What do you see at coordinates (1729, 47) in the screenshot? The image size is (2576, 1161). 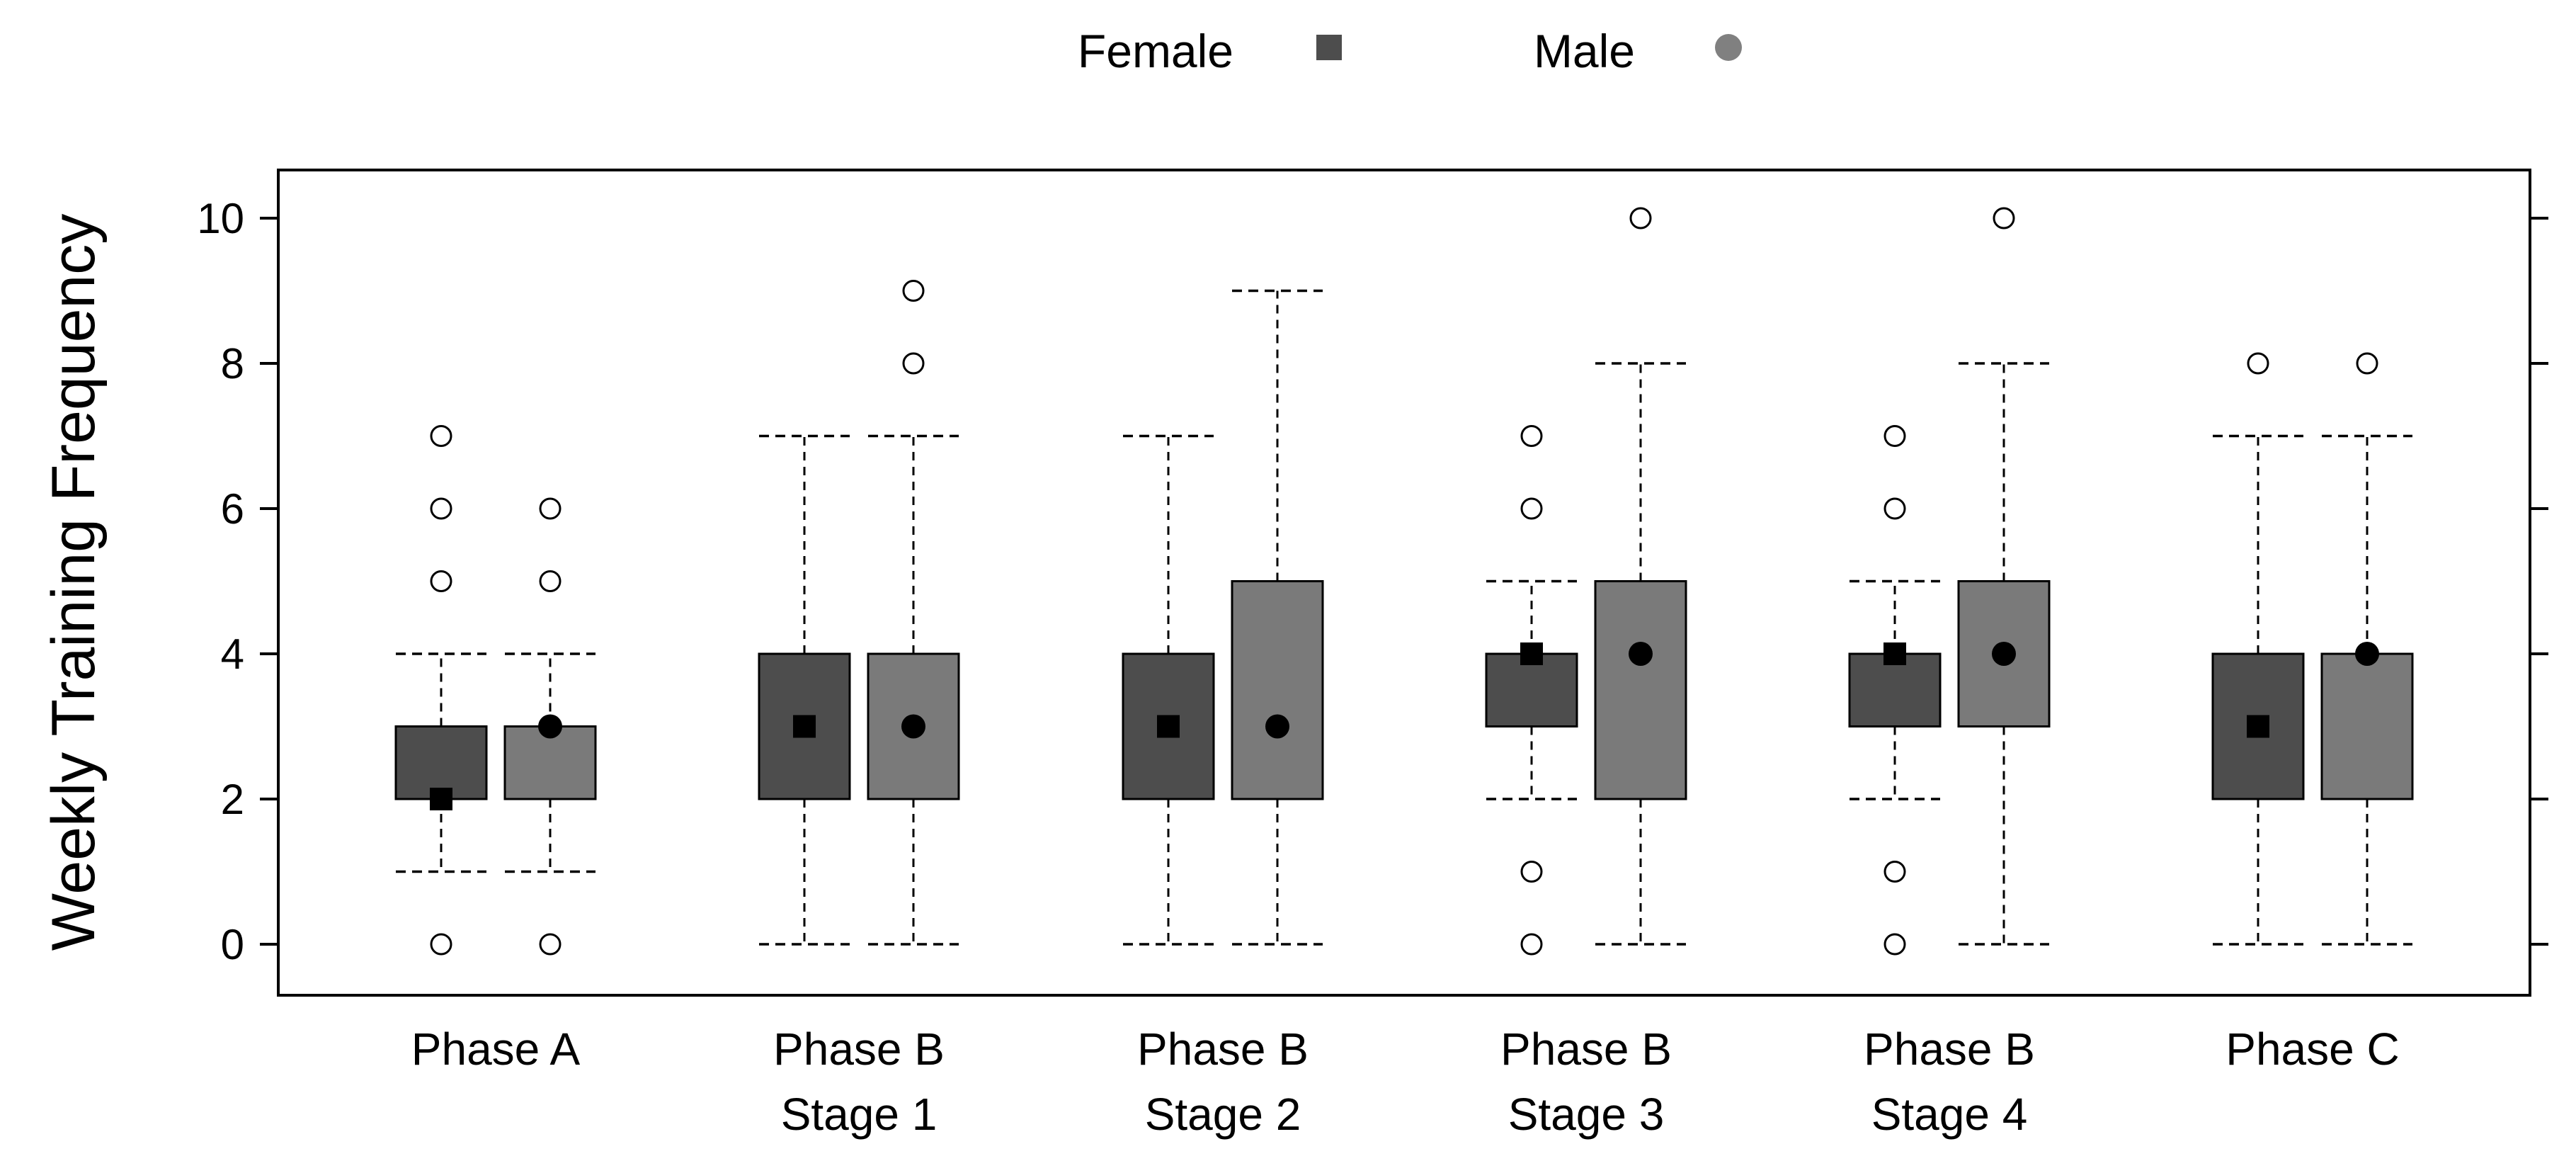 I see `legend-marker-male` at bounding box center [1729, 47].